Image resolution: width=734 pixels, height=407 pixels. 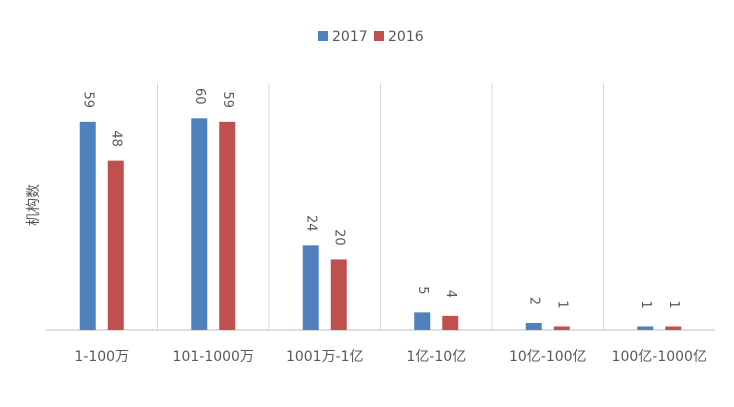 What do you see at coordinates (450, 294) in the screenshot?
I see `value-label: 4` at bounding box center [450, 294].